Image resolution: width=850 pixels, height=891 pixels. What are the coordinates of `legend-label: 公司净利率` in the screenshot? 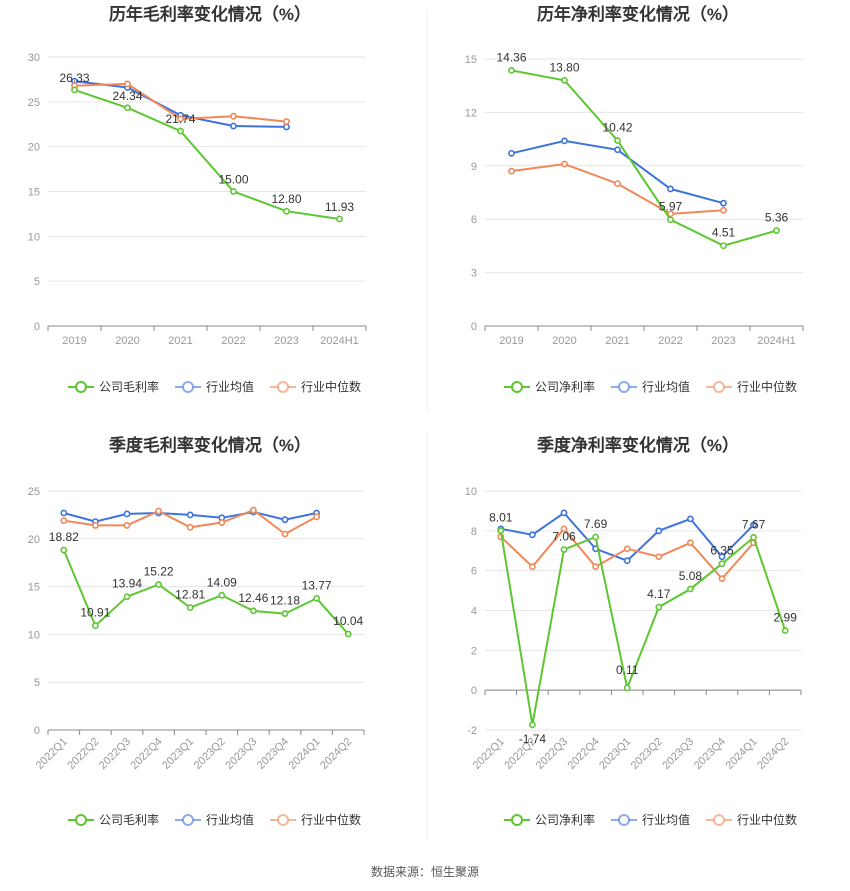 It's located at (565, 386).